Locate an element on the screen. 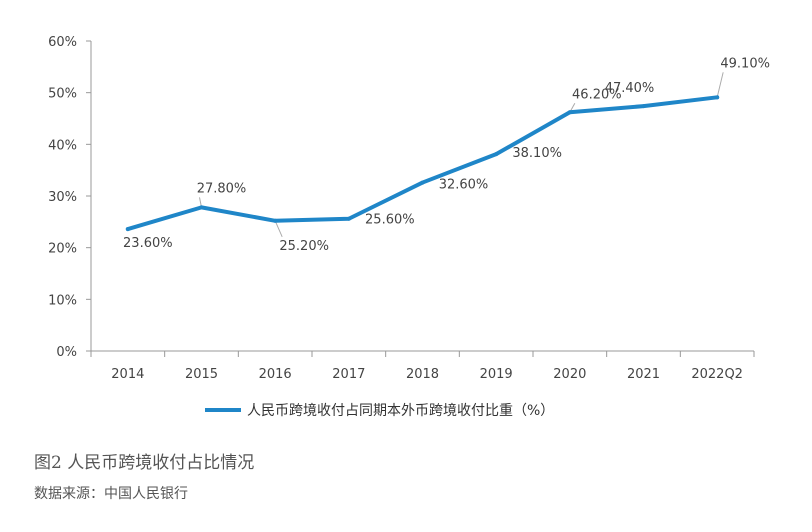 This screenshot has height=532, width=812. x-tick-label: 2021 is located at coordinates (643, 374).